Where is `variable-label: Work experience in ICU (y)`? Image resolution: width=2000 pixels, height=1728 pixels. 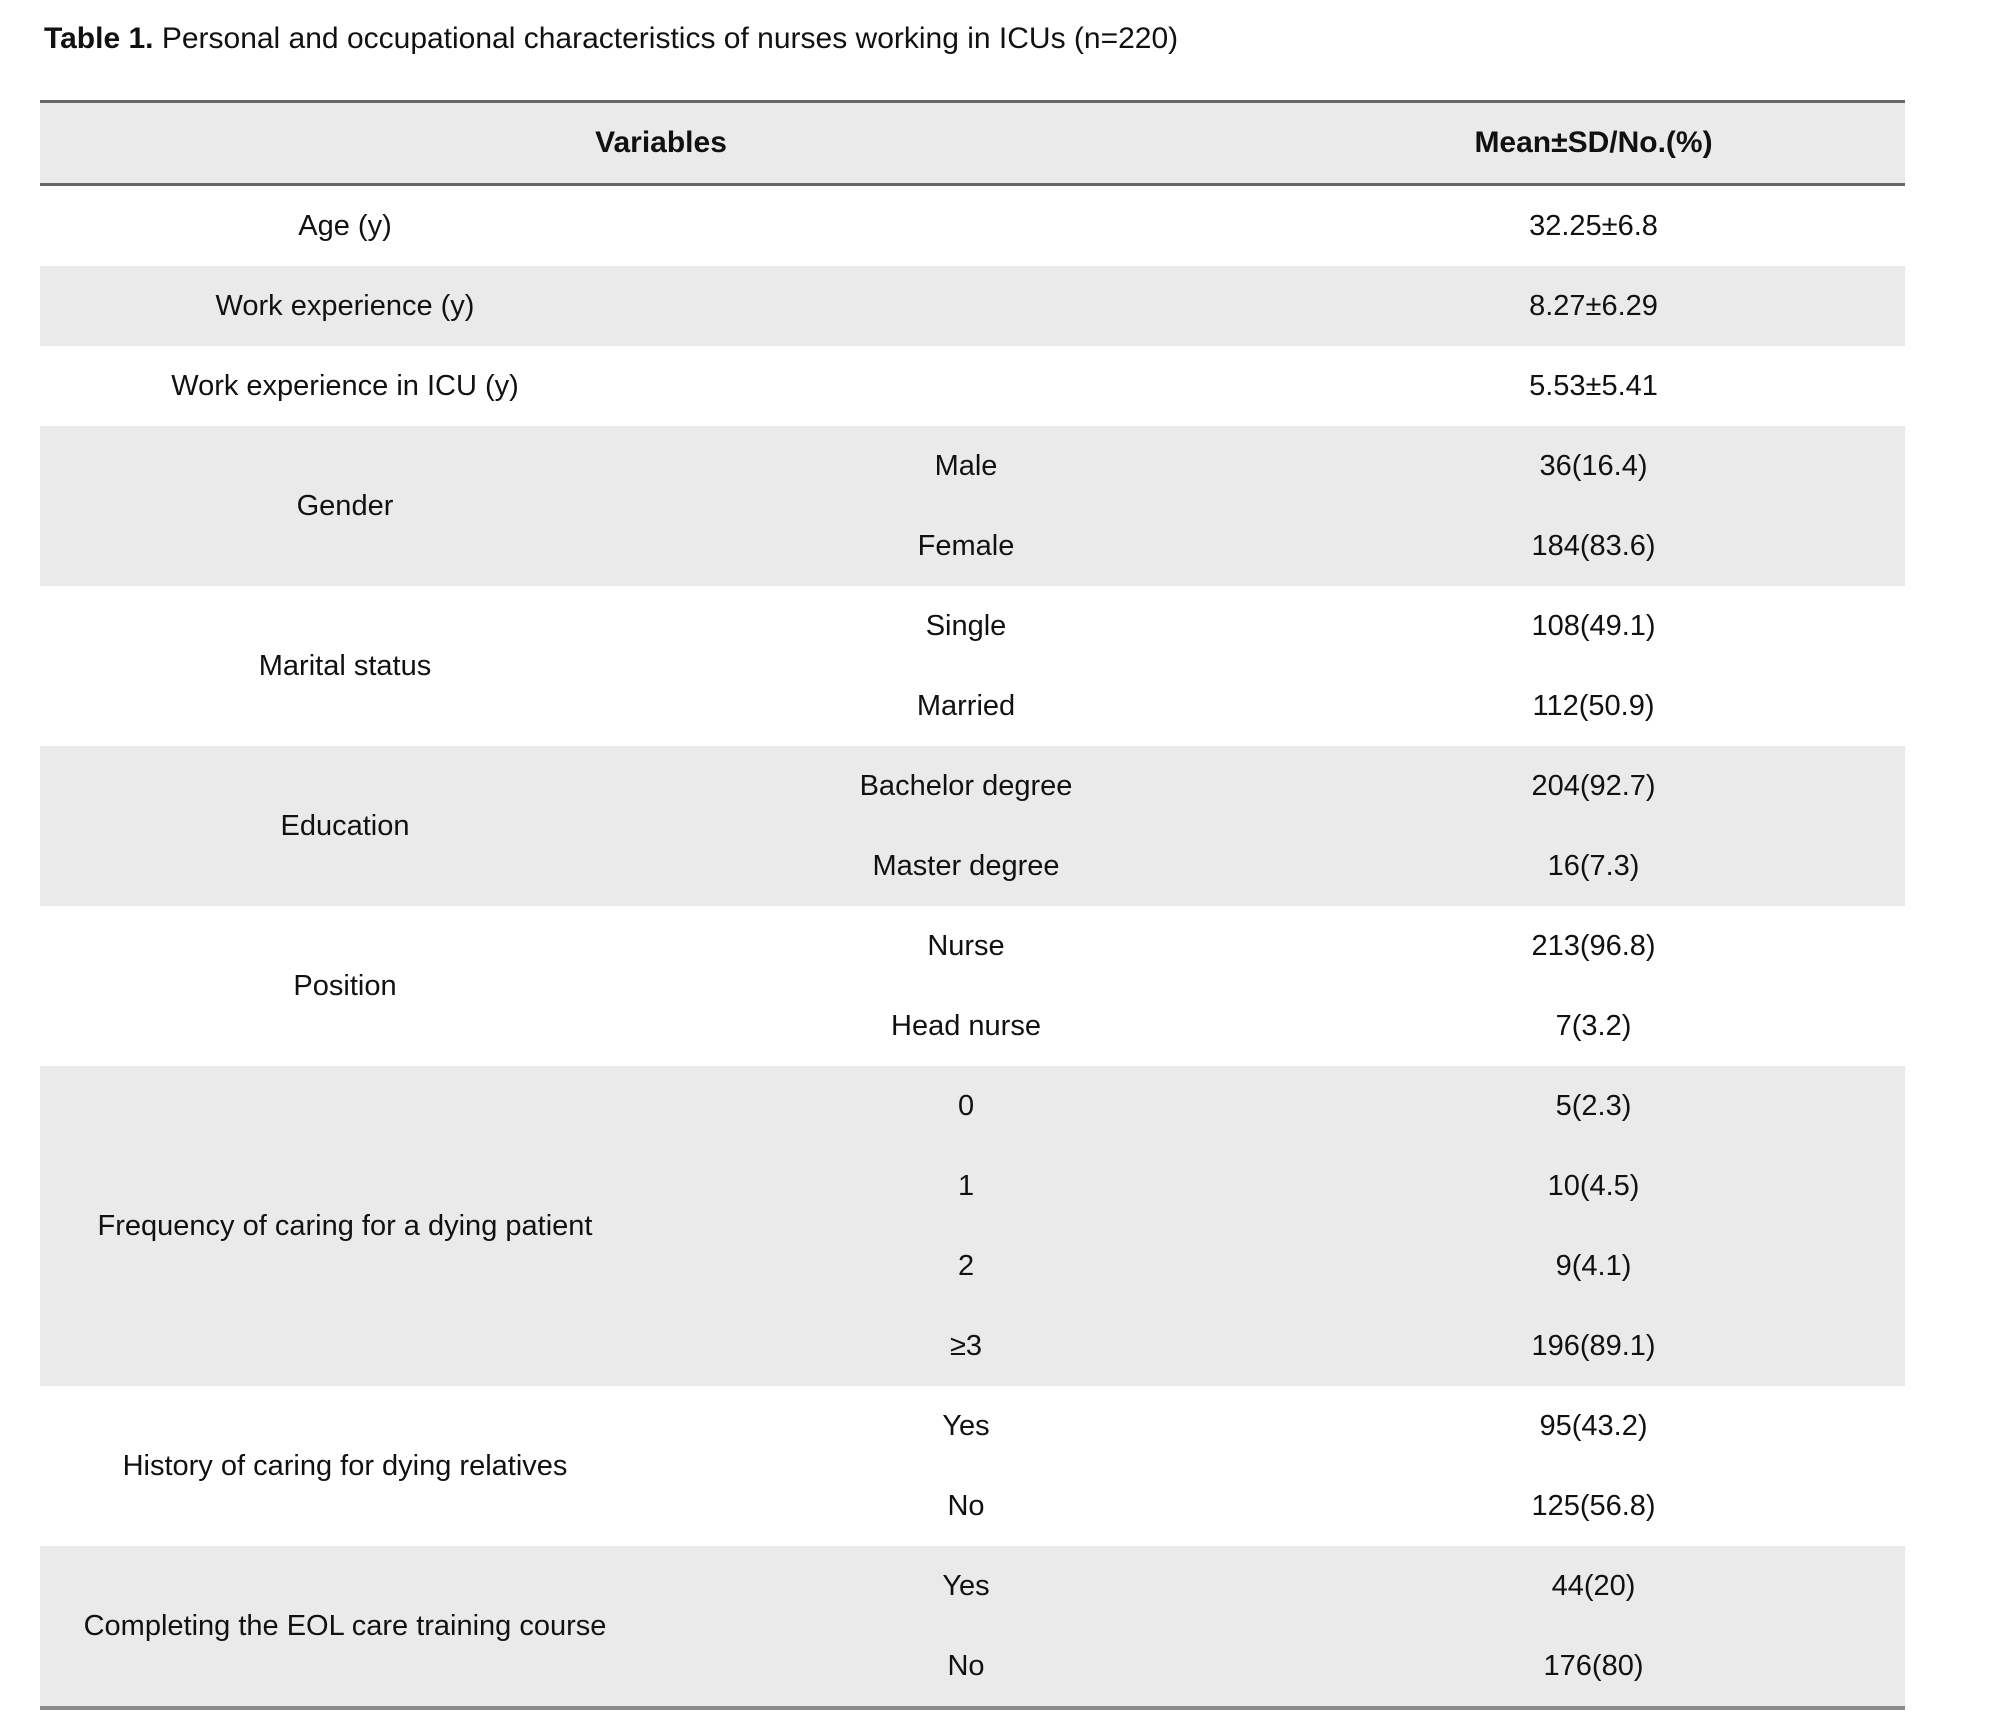
variable-label: Work experience in ICU (y) is located at coordinates (345, 386).